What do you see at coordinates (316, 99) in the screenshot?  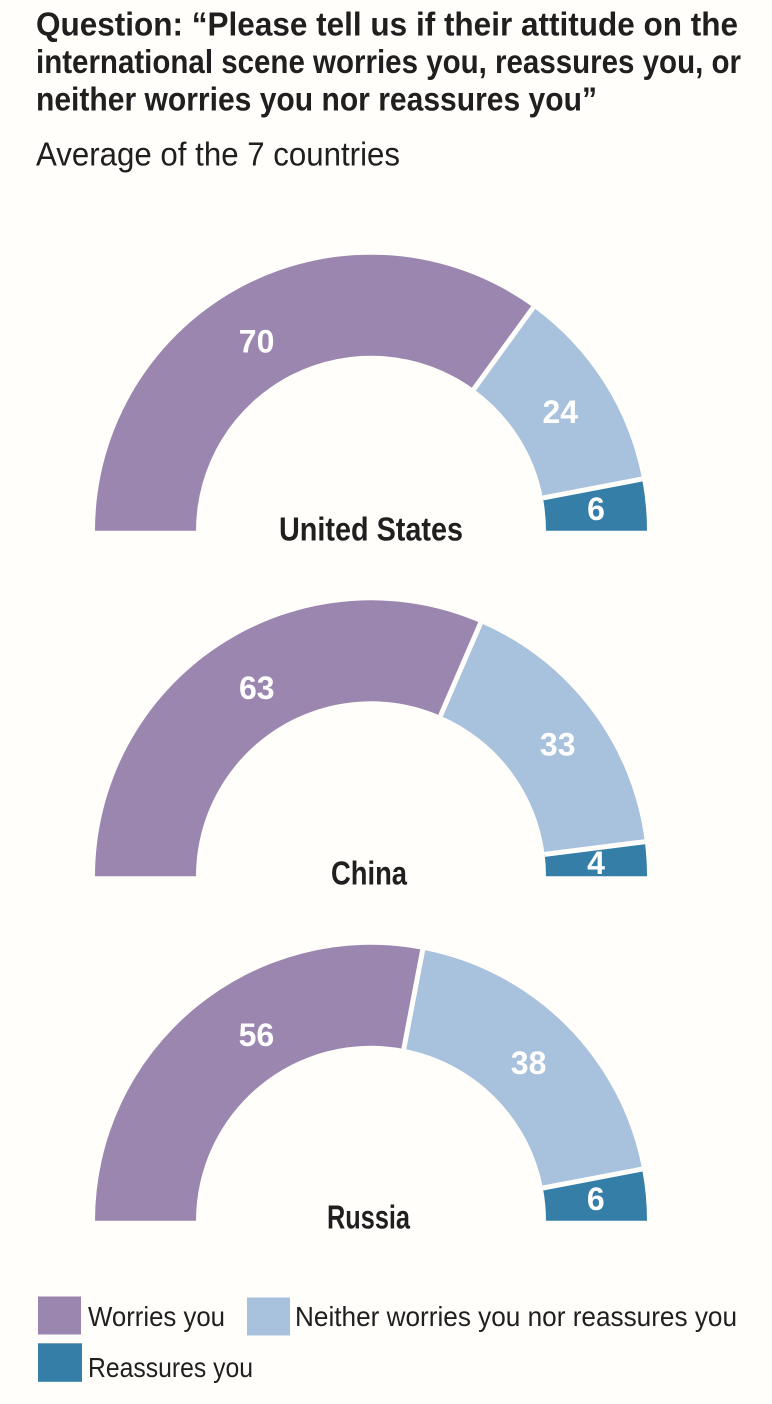 I see `svg-text:neither worries you nor reassu: neither worries you nor reassures you”` at bounding box center [316, 99].